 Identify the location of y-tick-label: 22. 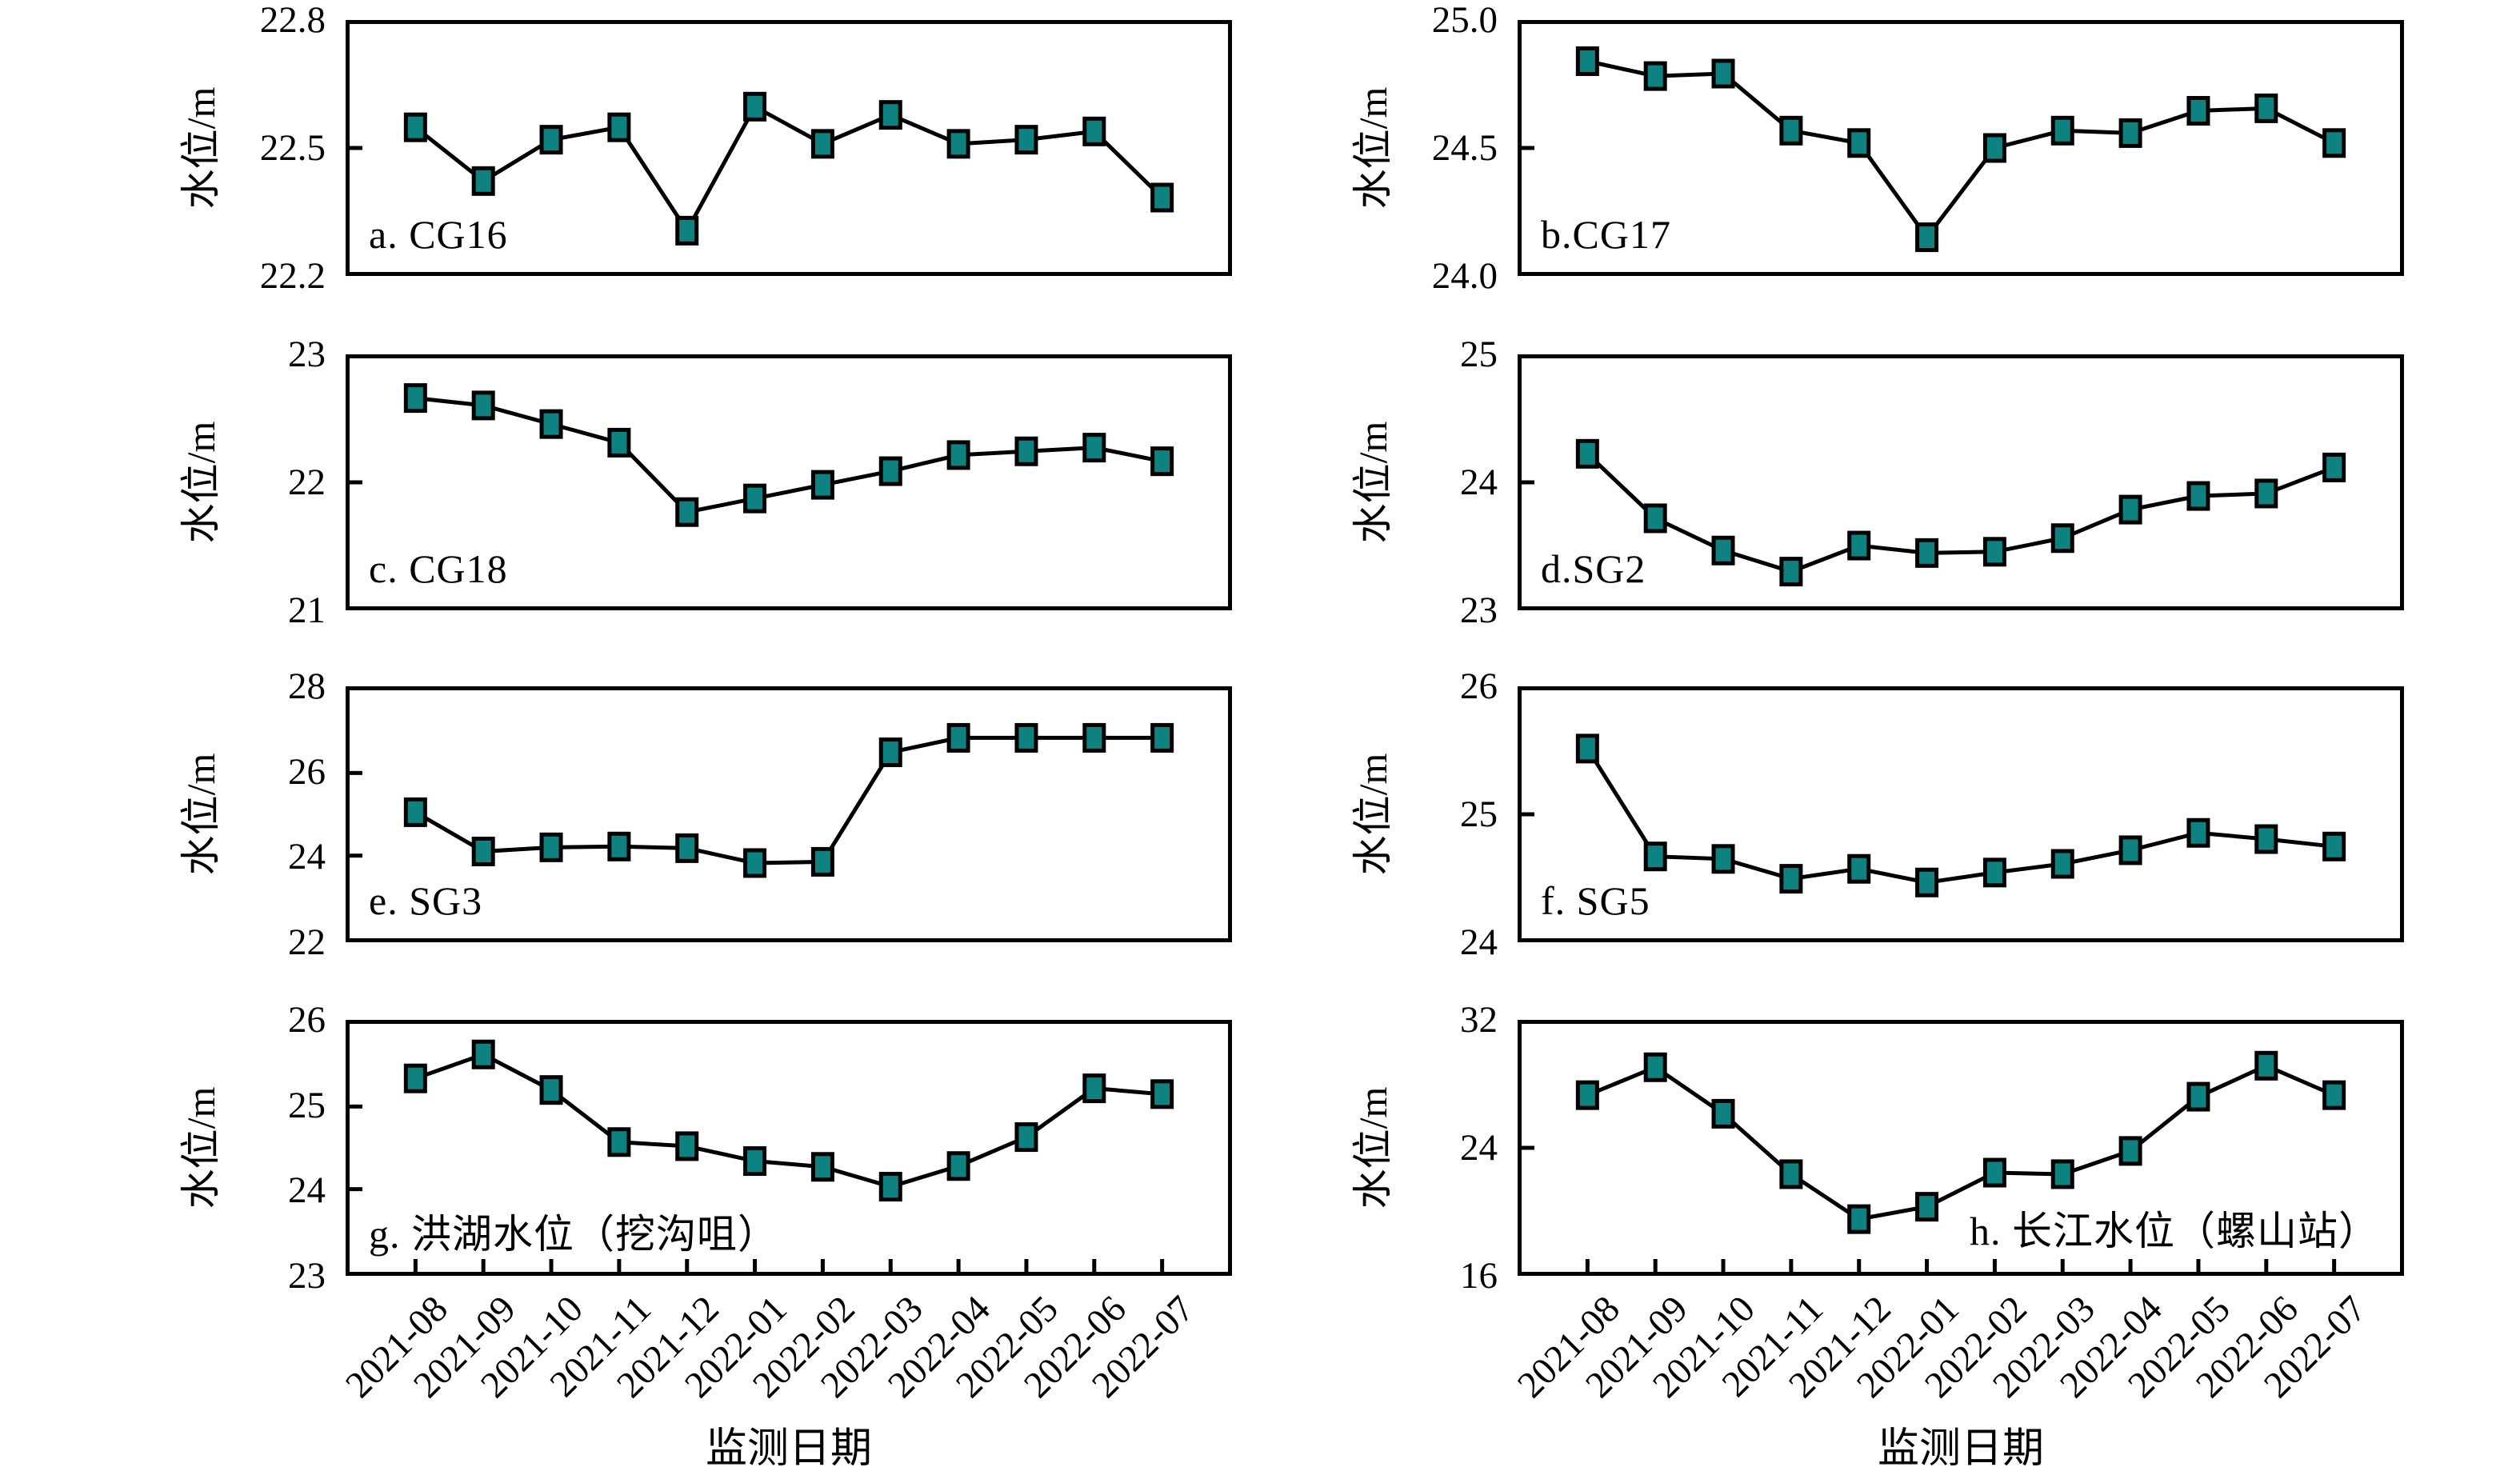
(307, 942).